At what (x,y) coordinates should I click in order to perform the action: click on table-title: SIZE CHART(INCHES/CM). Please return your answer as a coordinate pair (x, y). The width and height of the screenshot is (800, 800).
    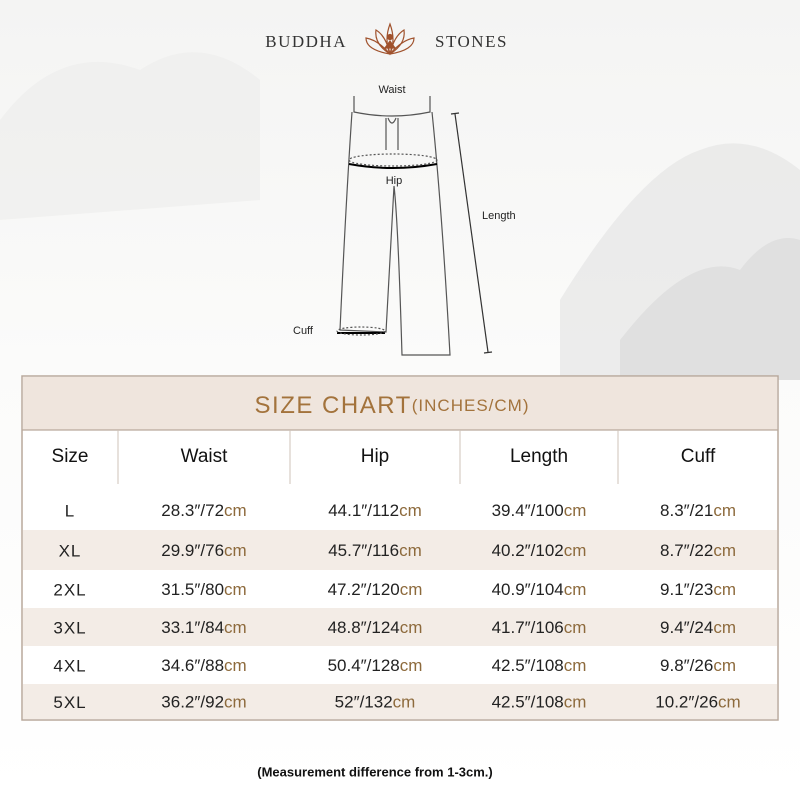
    Looking at the image, I should click on (392, 405).